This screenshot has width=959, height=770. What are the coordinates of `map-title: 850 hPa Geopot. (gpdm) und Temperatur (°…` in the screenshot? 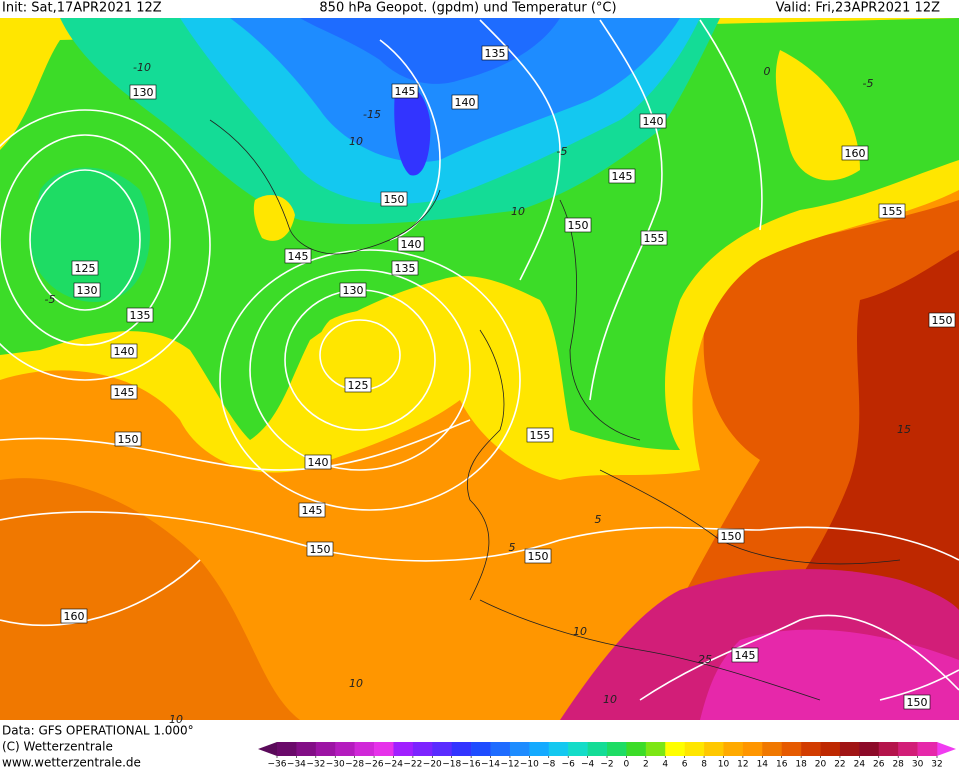 It's located at (467, 8).